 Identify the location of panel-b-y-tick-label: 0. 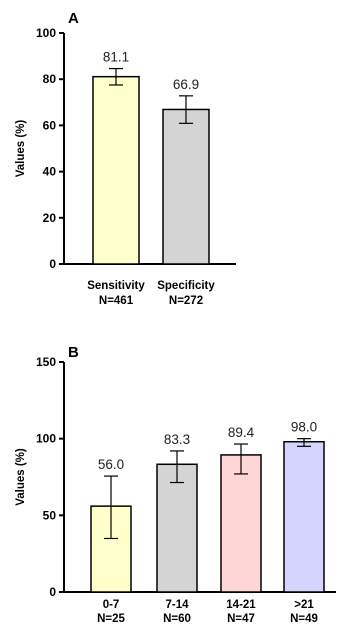
(52, 592).